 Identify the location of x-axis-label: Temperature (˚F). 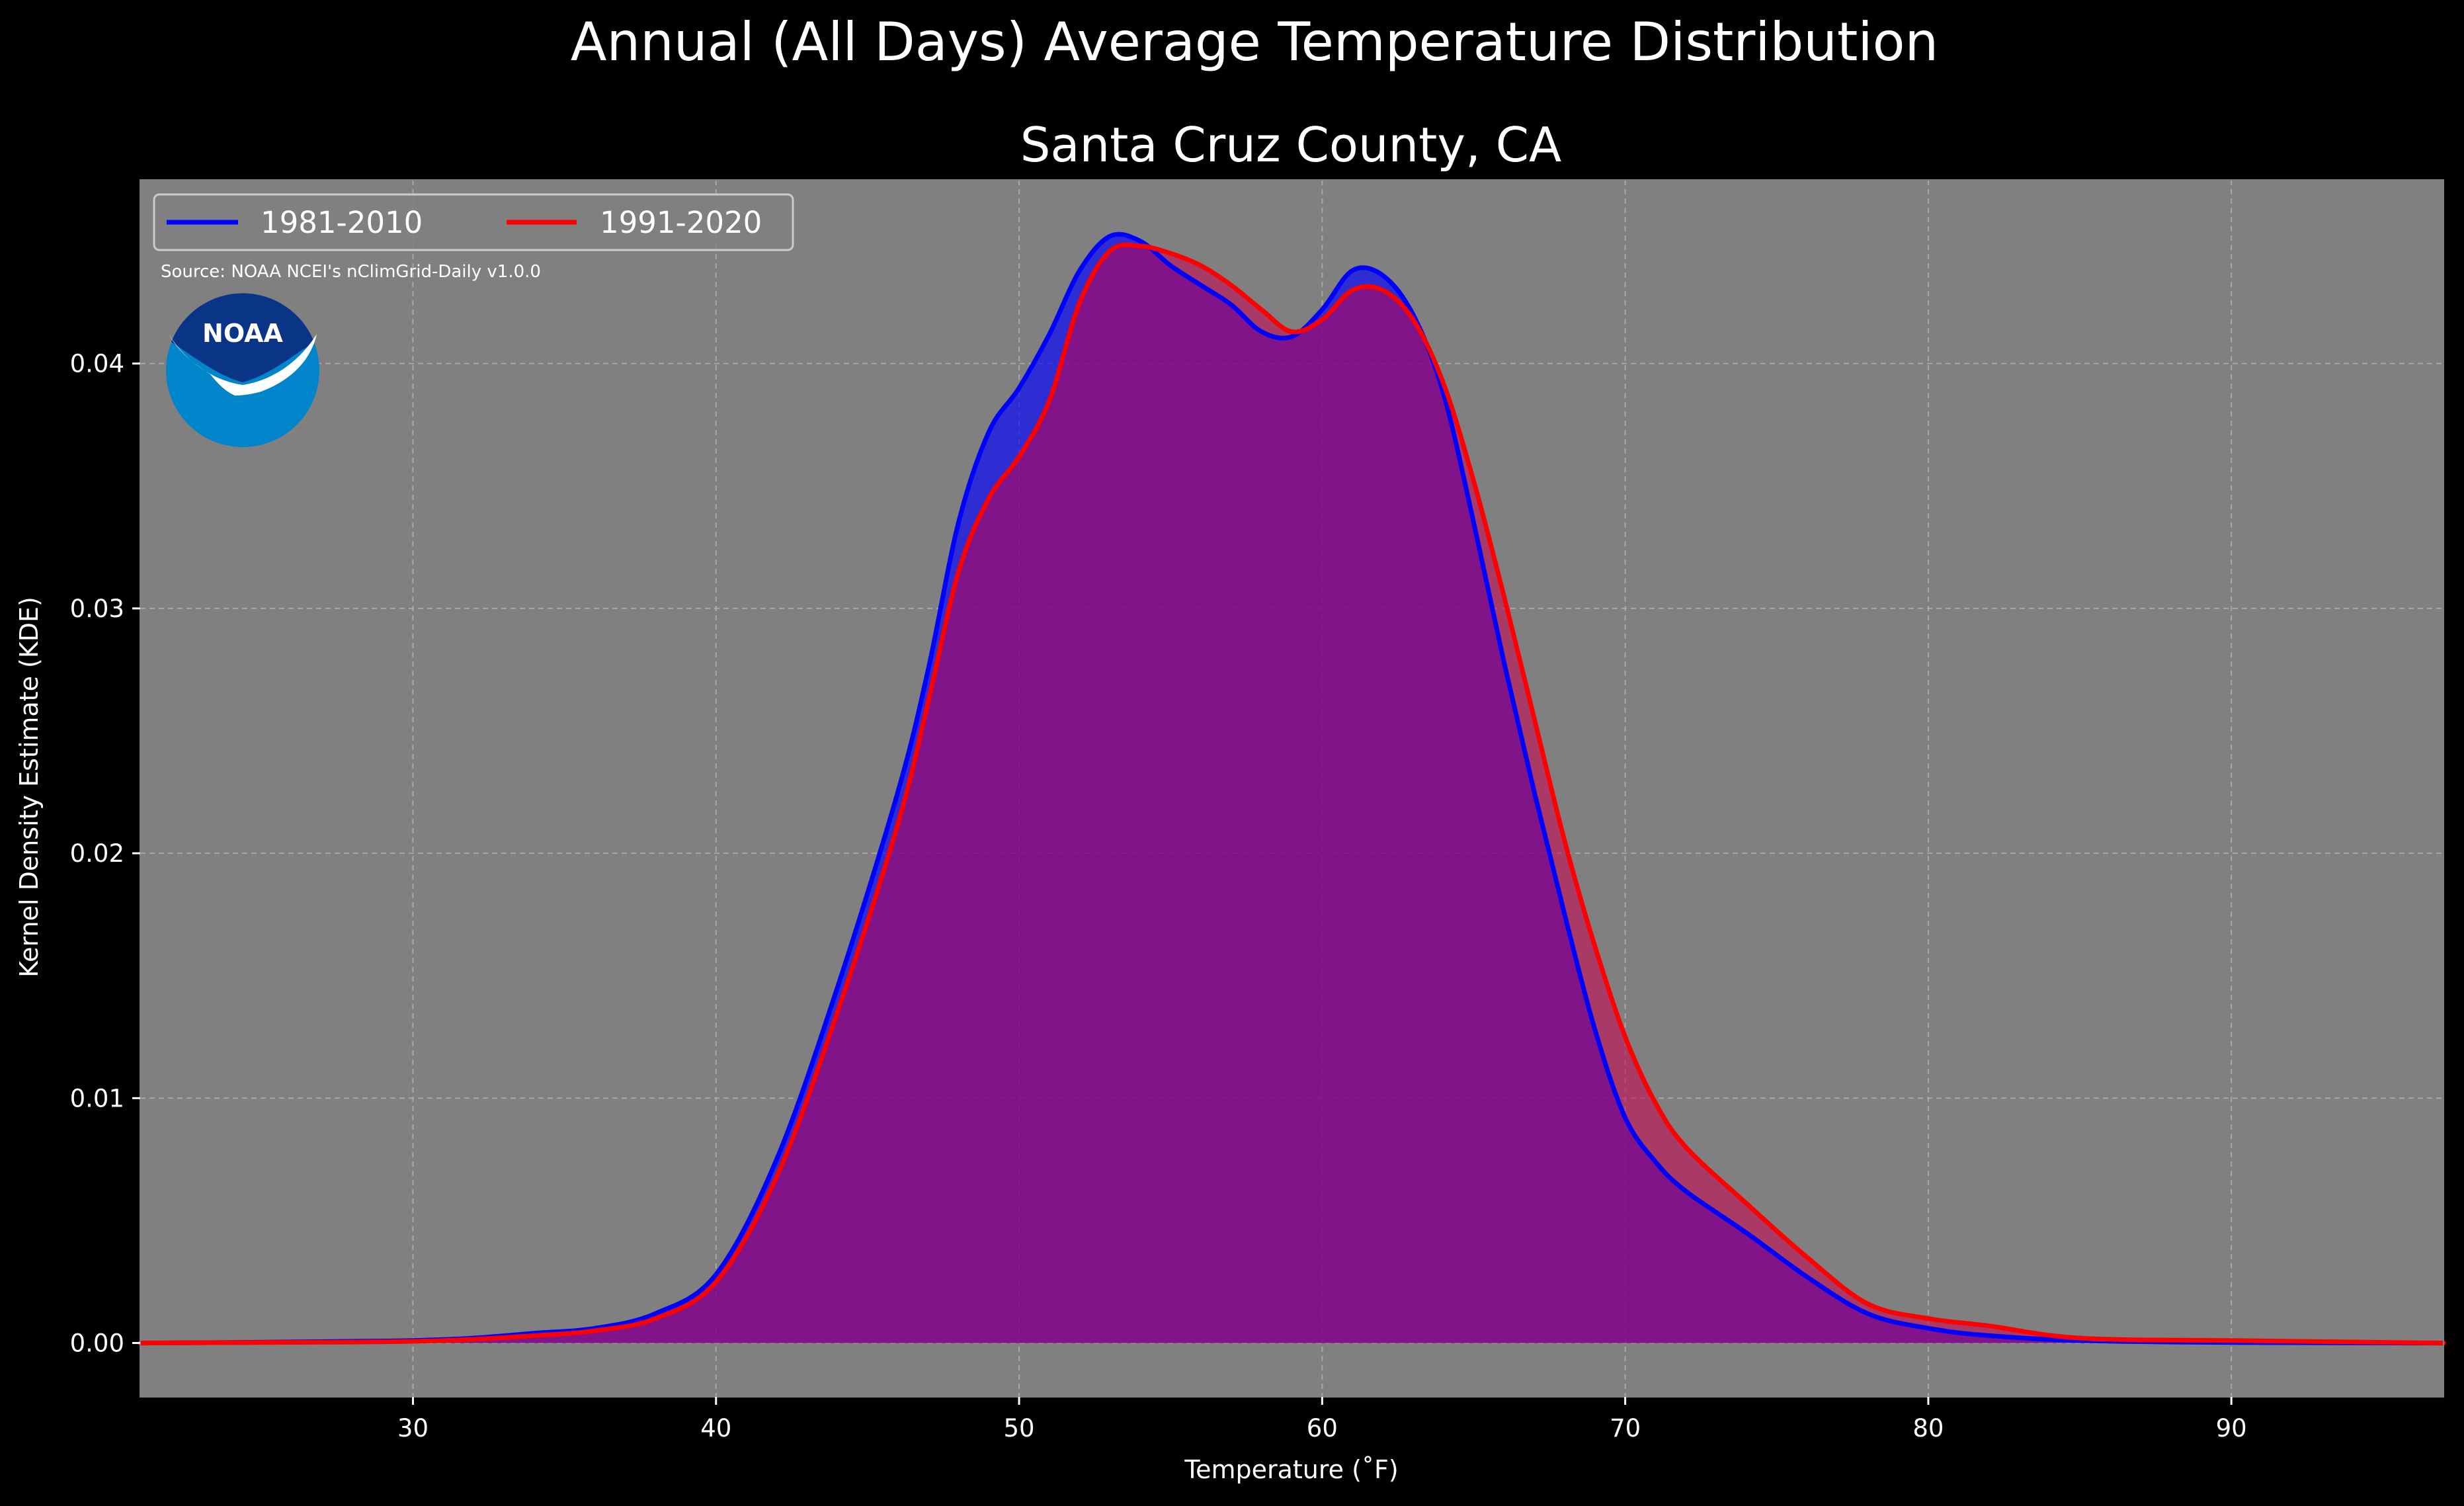
(1291, 1469).